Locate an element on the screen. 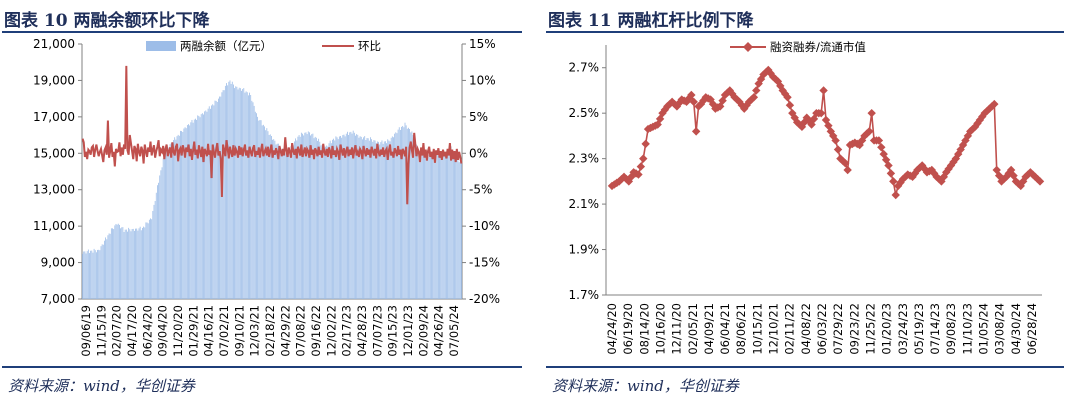 The width and height of the screenshot is (1066, 401). x-tick-label: 02/09/24 is located at coordinates (423, 331).